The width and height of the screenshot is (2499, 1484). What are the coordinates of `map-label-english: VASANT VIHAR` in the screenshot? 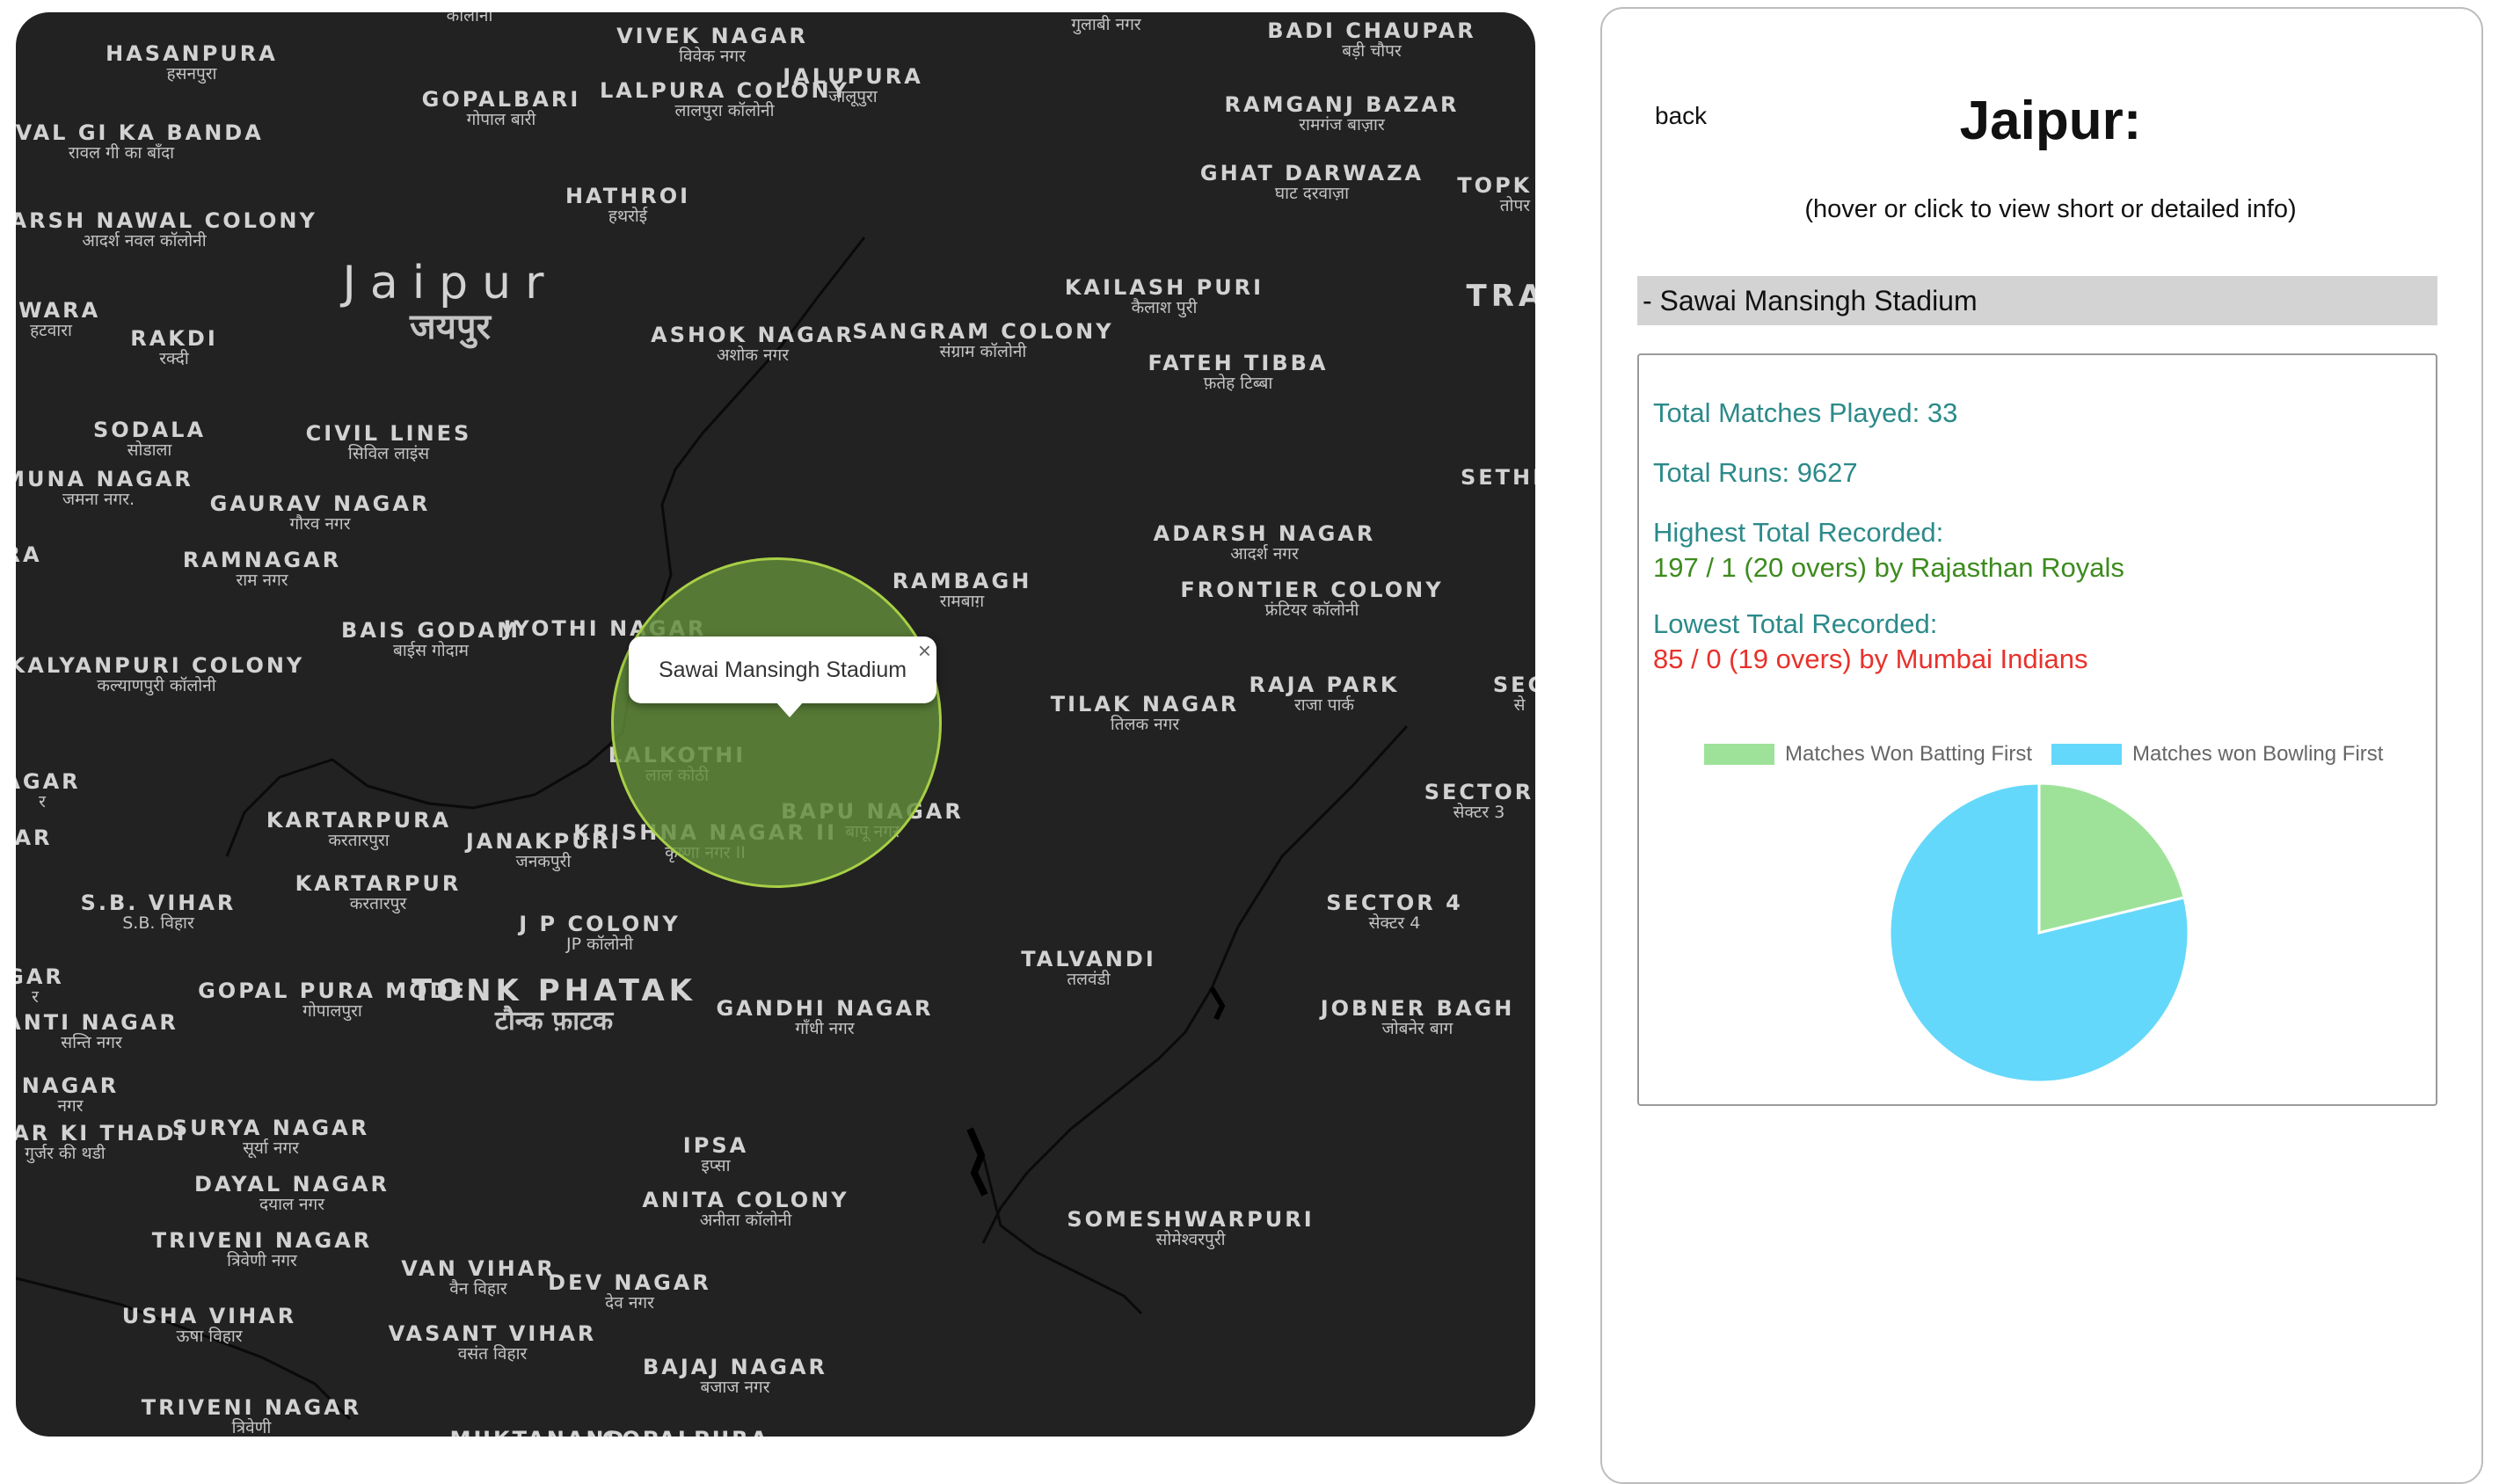 It's located at (492, 1334).